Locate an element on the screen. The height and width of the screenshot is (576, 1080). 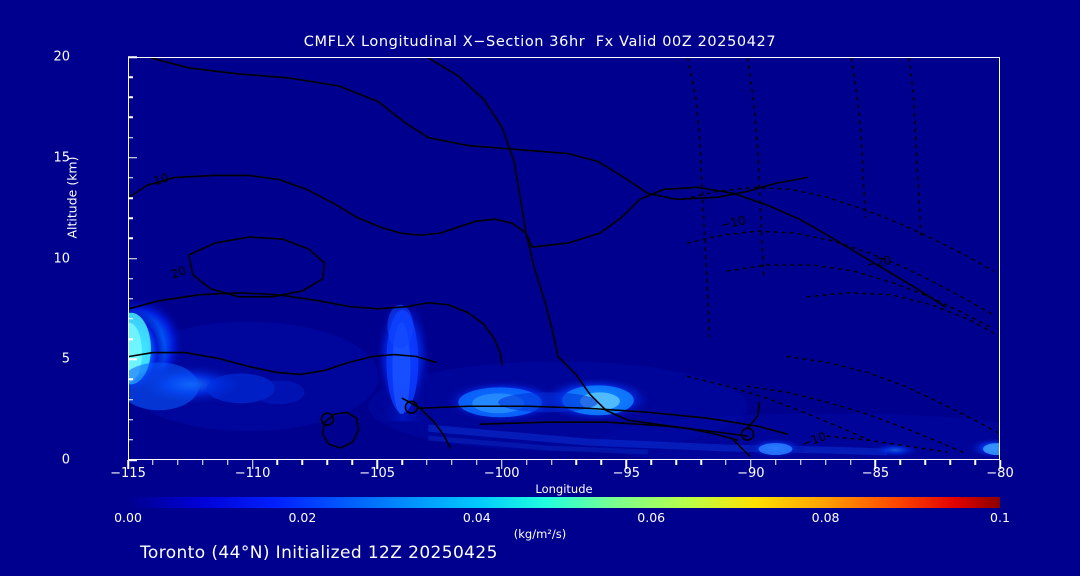
y-tick-label: 10 is located at coordinates (61, 258).